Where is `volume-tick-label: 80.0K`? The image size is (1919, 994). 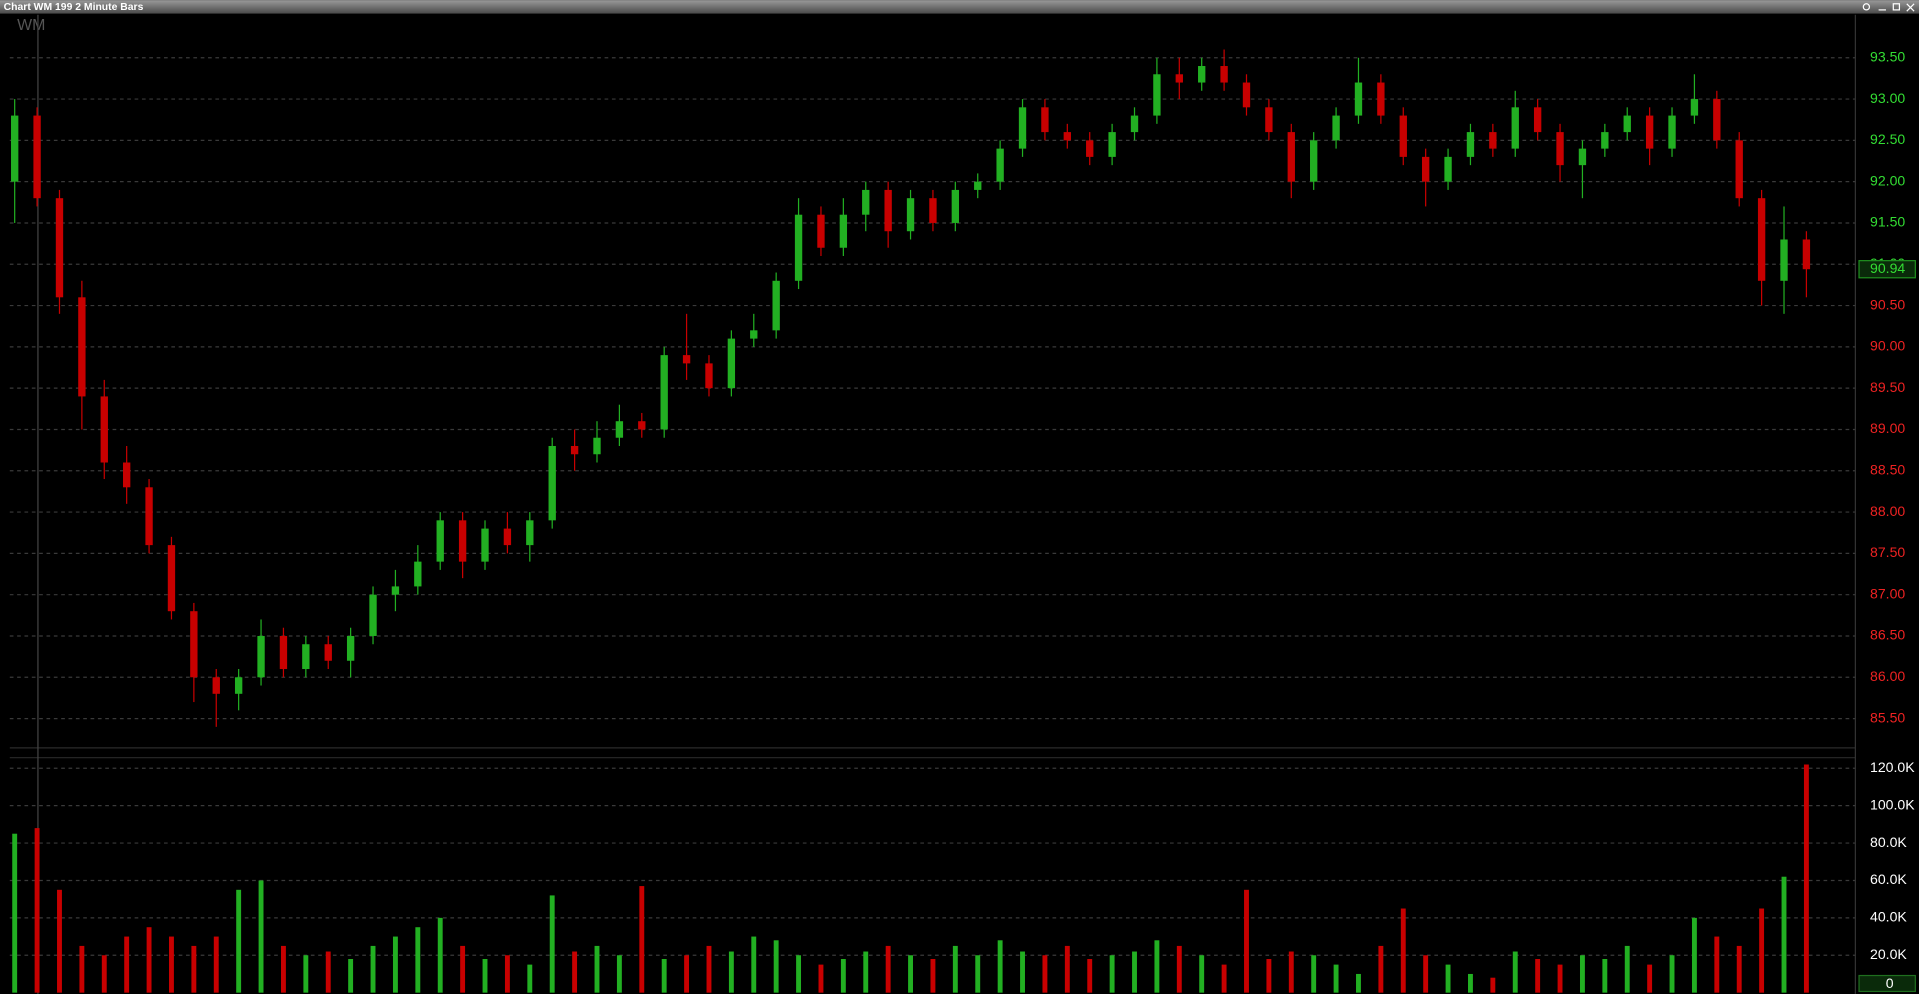
volume-tick-label: 80.0K is located at coordinates (1888, 842).